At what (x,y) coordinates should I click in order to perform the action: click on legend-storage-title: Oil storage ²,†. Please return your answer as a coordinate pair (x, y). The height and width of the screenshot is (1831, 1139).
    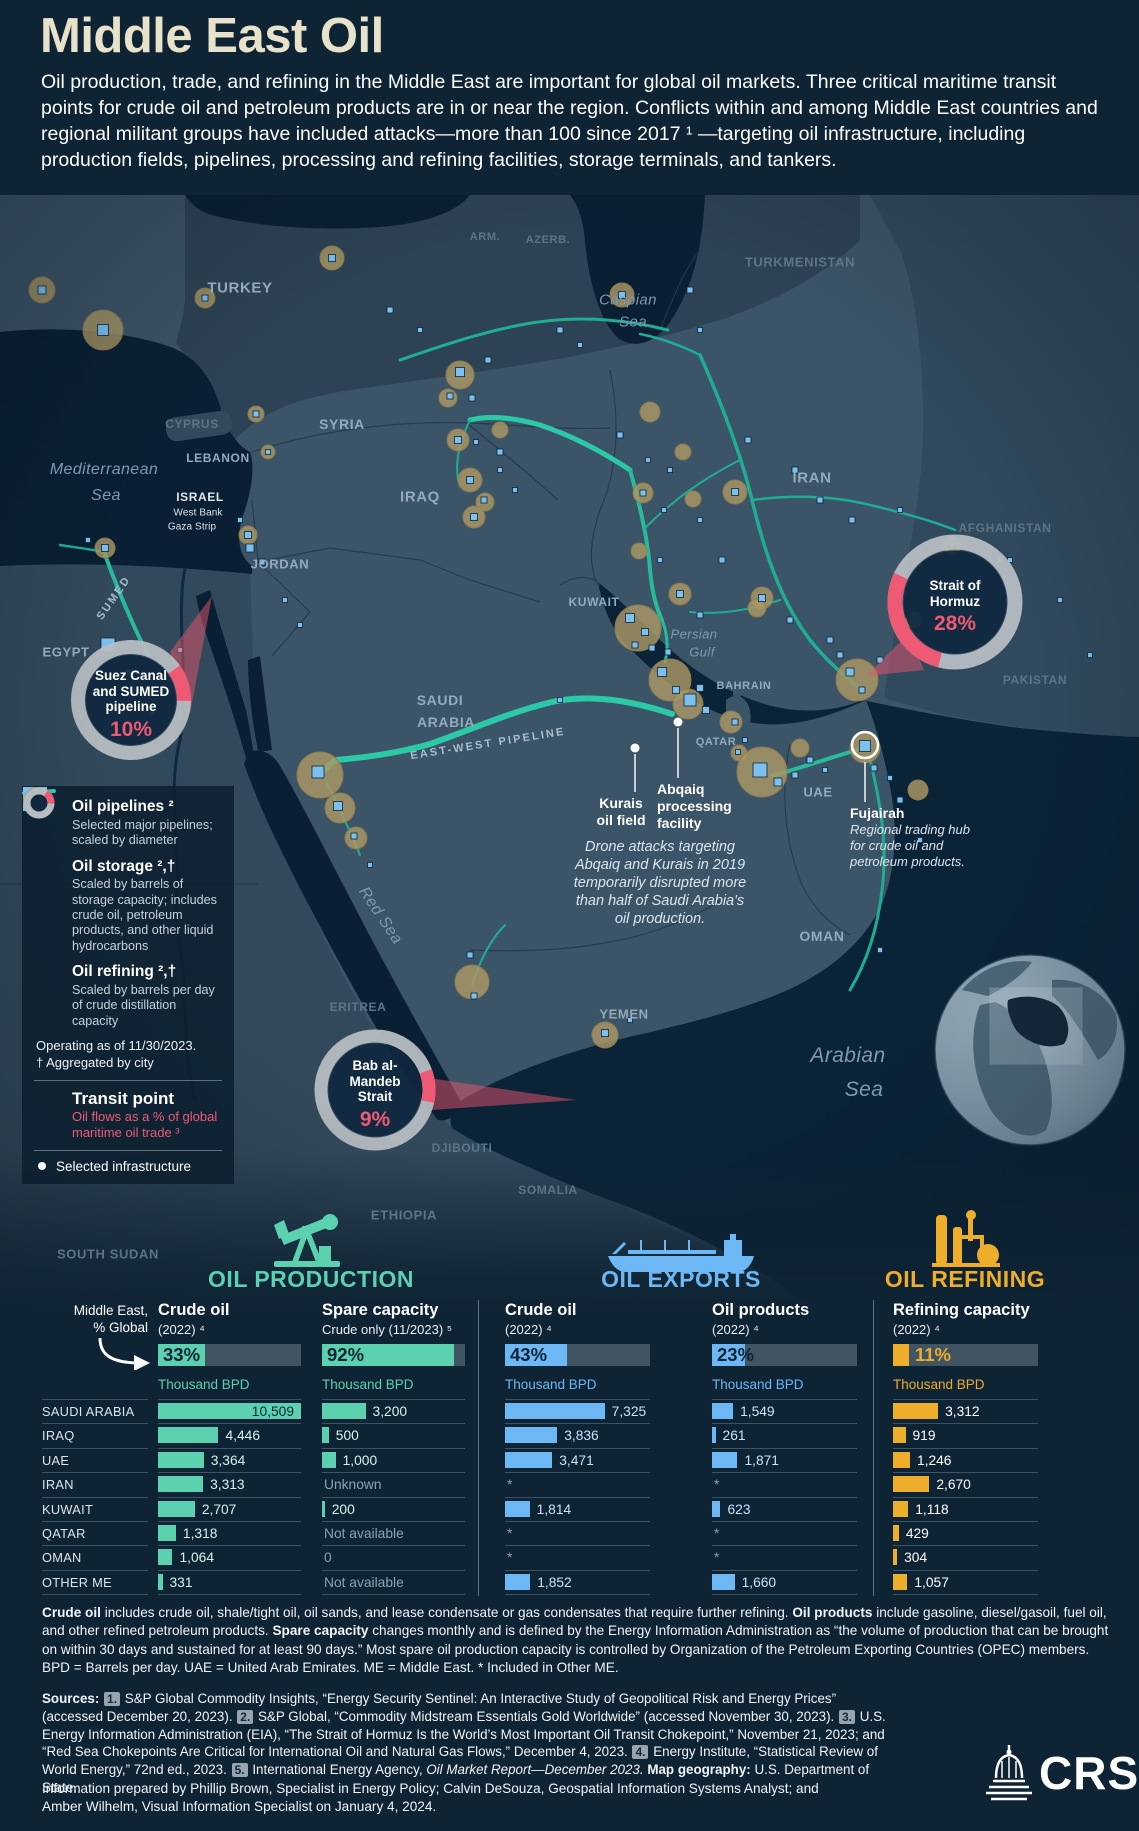
    Looking at the image, I should click on (124, 866).